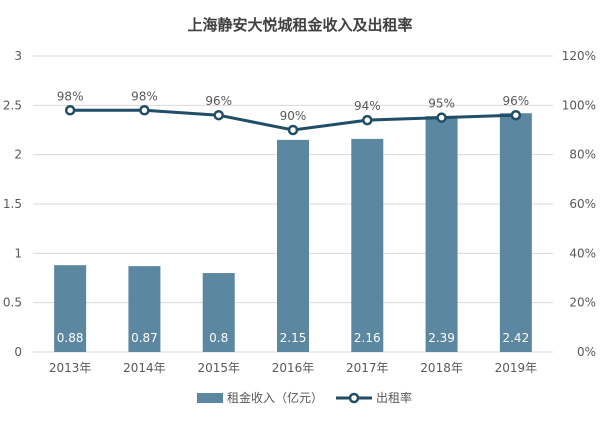  Describe the element at coordinates (367, 106) in the screenshot. I see `line-value-label: 94%` at that location.